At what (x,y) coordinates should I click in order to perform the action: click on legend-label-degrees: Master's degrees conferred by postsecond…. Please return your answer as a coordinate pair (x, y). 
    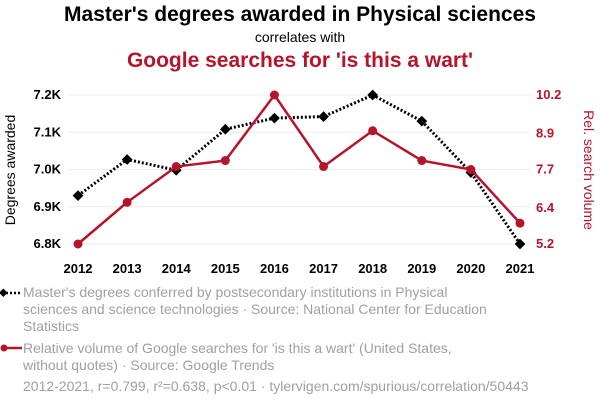
    Looking at the image, I should click on (255, 309).